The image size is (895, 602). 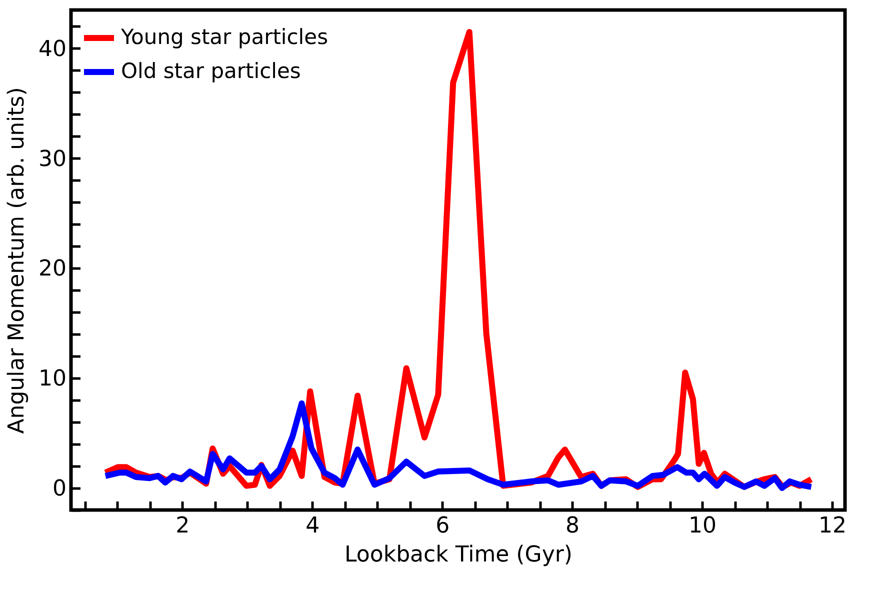 What do you see at coordinates (17, 260) in the screenshot?
I see `y-axis-title: Angular Momentum (arb. units)` at bounding box center [17, 260].